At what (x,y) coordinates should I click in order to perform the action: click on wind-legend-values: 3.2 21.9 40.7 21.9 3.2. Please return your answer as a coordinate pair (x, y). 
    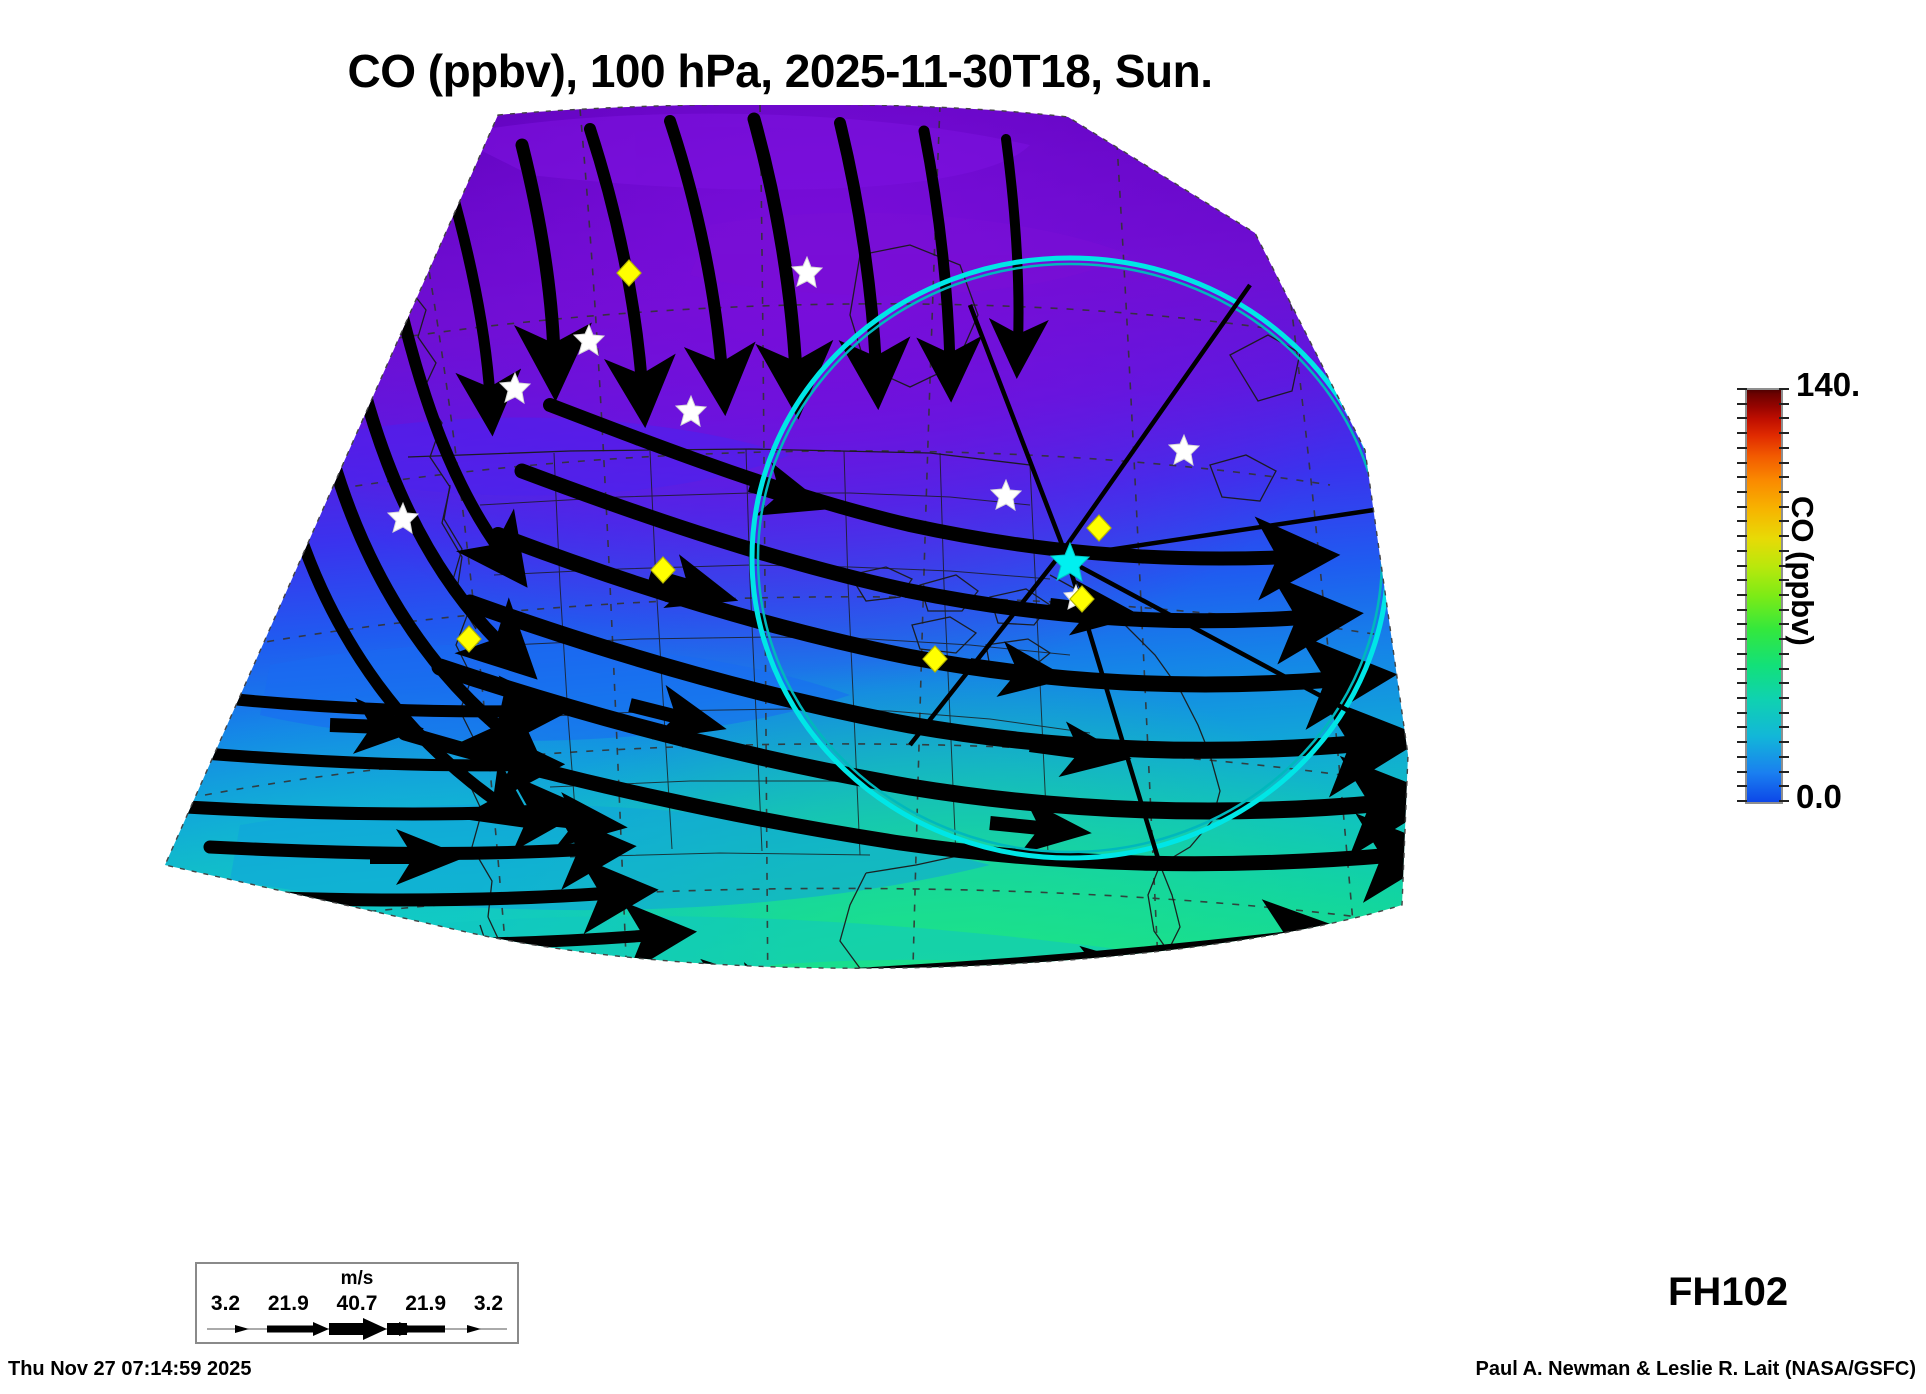
    Looking at the image, I should click on (357, 1304).